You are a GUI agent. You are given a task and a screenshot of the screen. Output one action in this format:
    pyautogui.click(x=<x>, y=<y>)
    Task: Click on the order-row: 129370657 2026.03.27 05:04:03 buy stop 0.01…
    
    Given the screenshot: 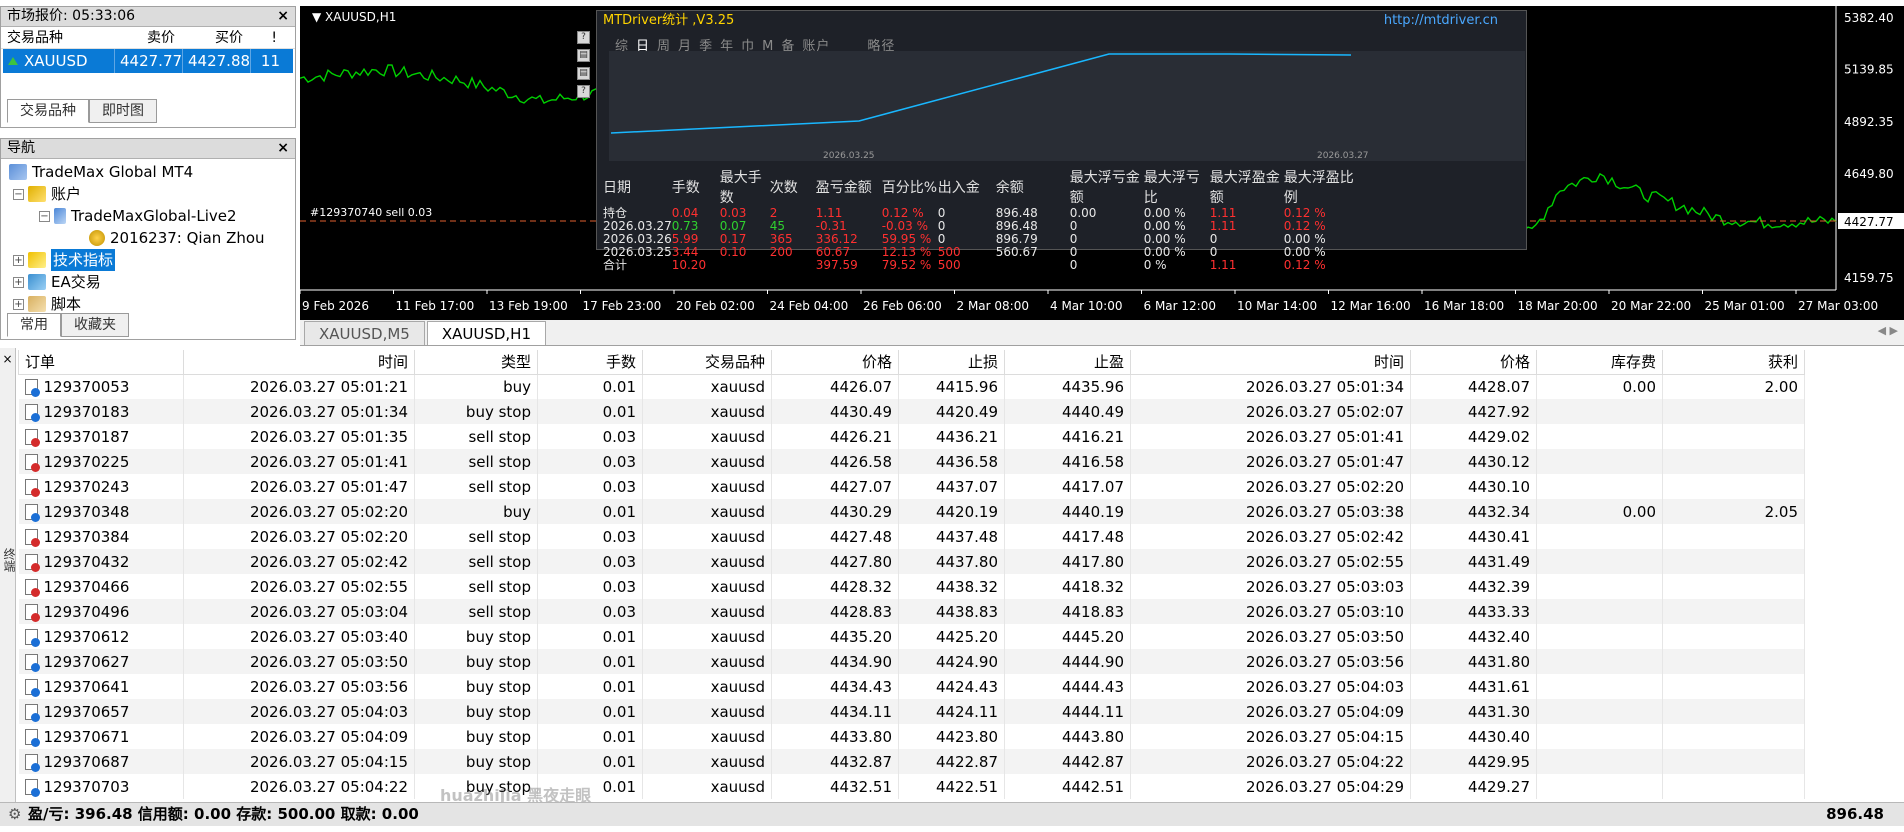 What is the action you would take?
    pyautogui.click(x=911, y=711)
    